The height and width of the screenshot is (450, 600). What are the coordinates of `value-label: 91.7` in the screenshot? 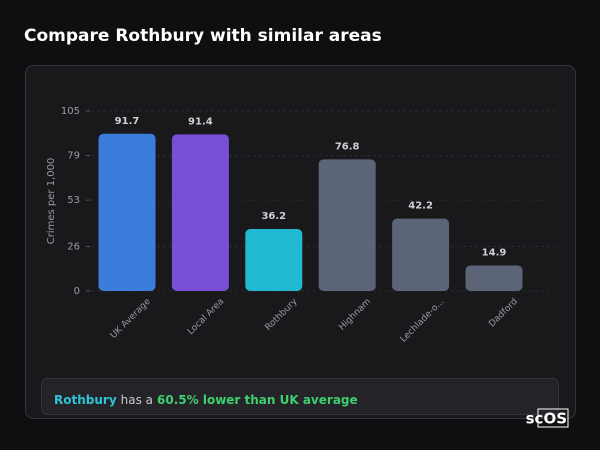 It's located at (127, 121).